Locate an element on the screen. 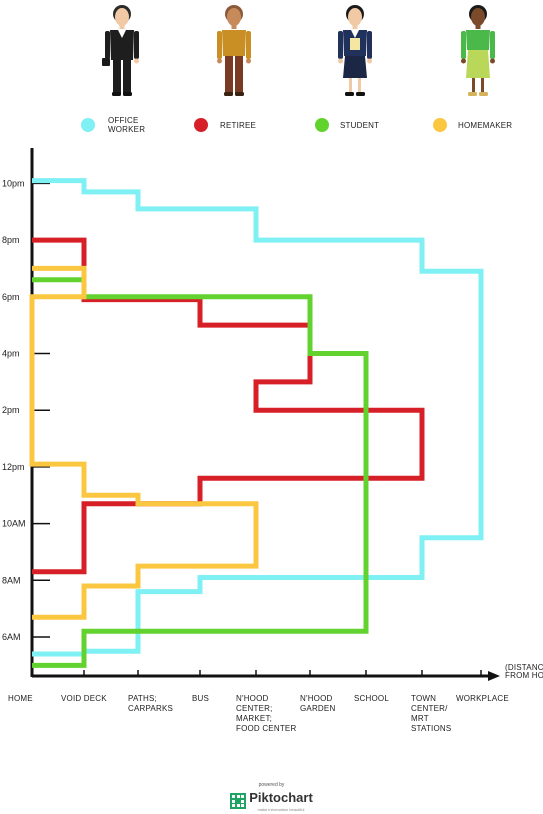 The image size is (543, 814). office-worker-figure is located at coordinates (120, 50).